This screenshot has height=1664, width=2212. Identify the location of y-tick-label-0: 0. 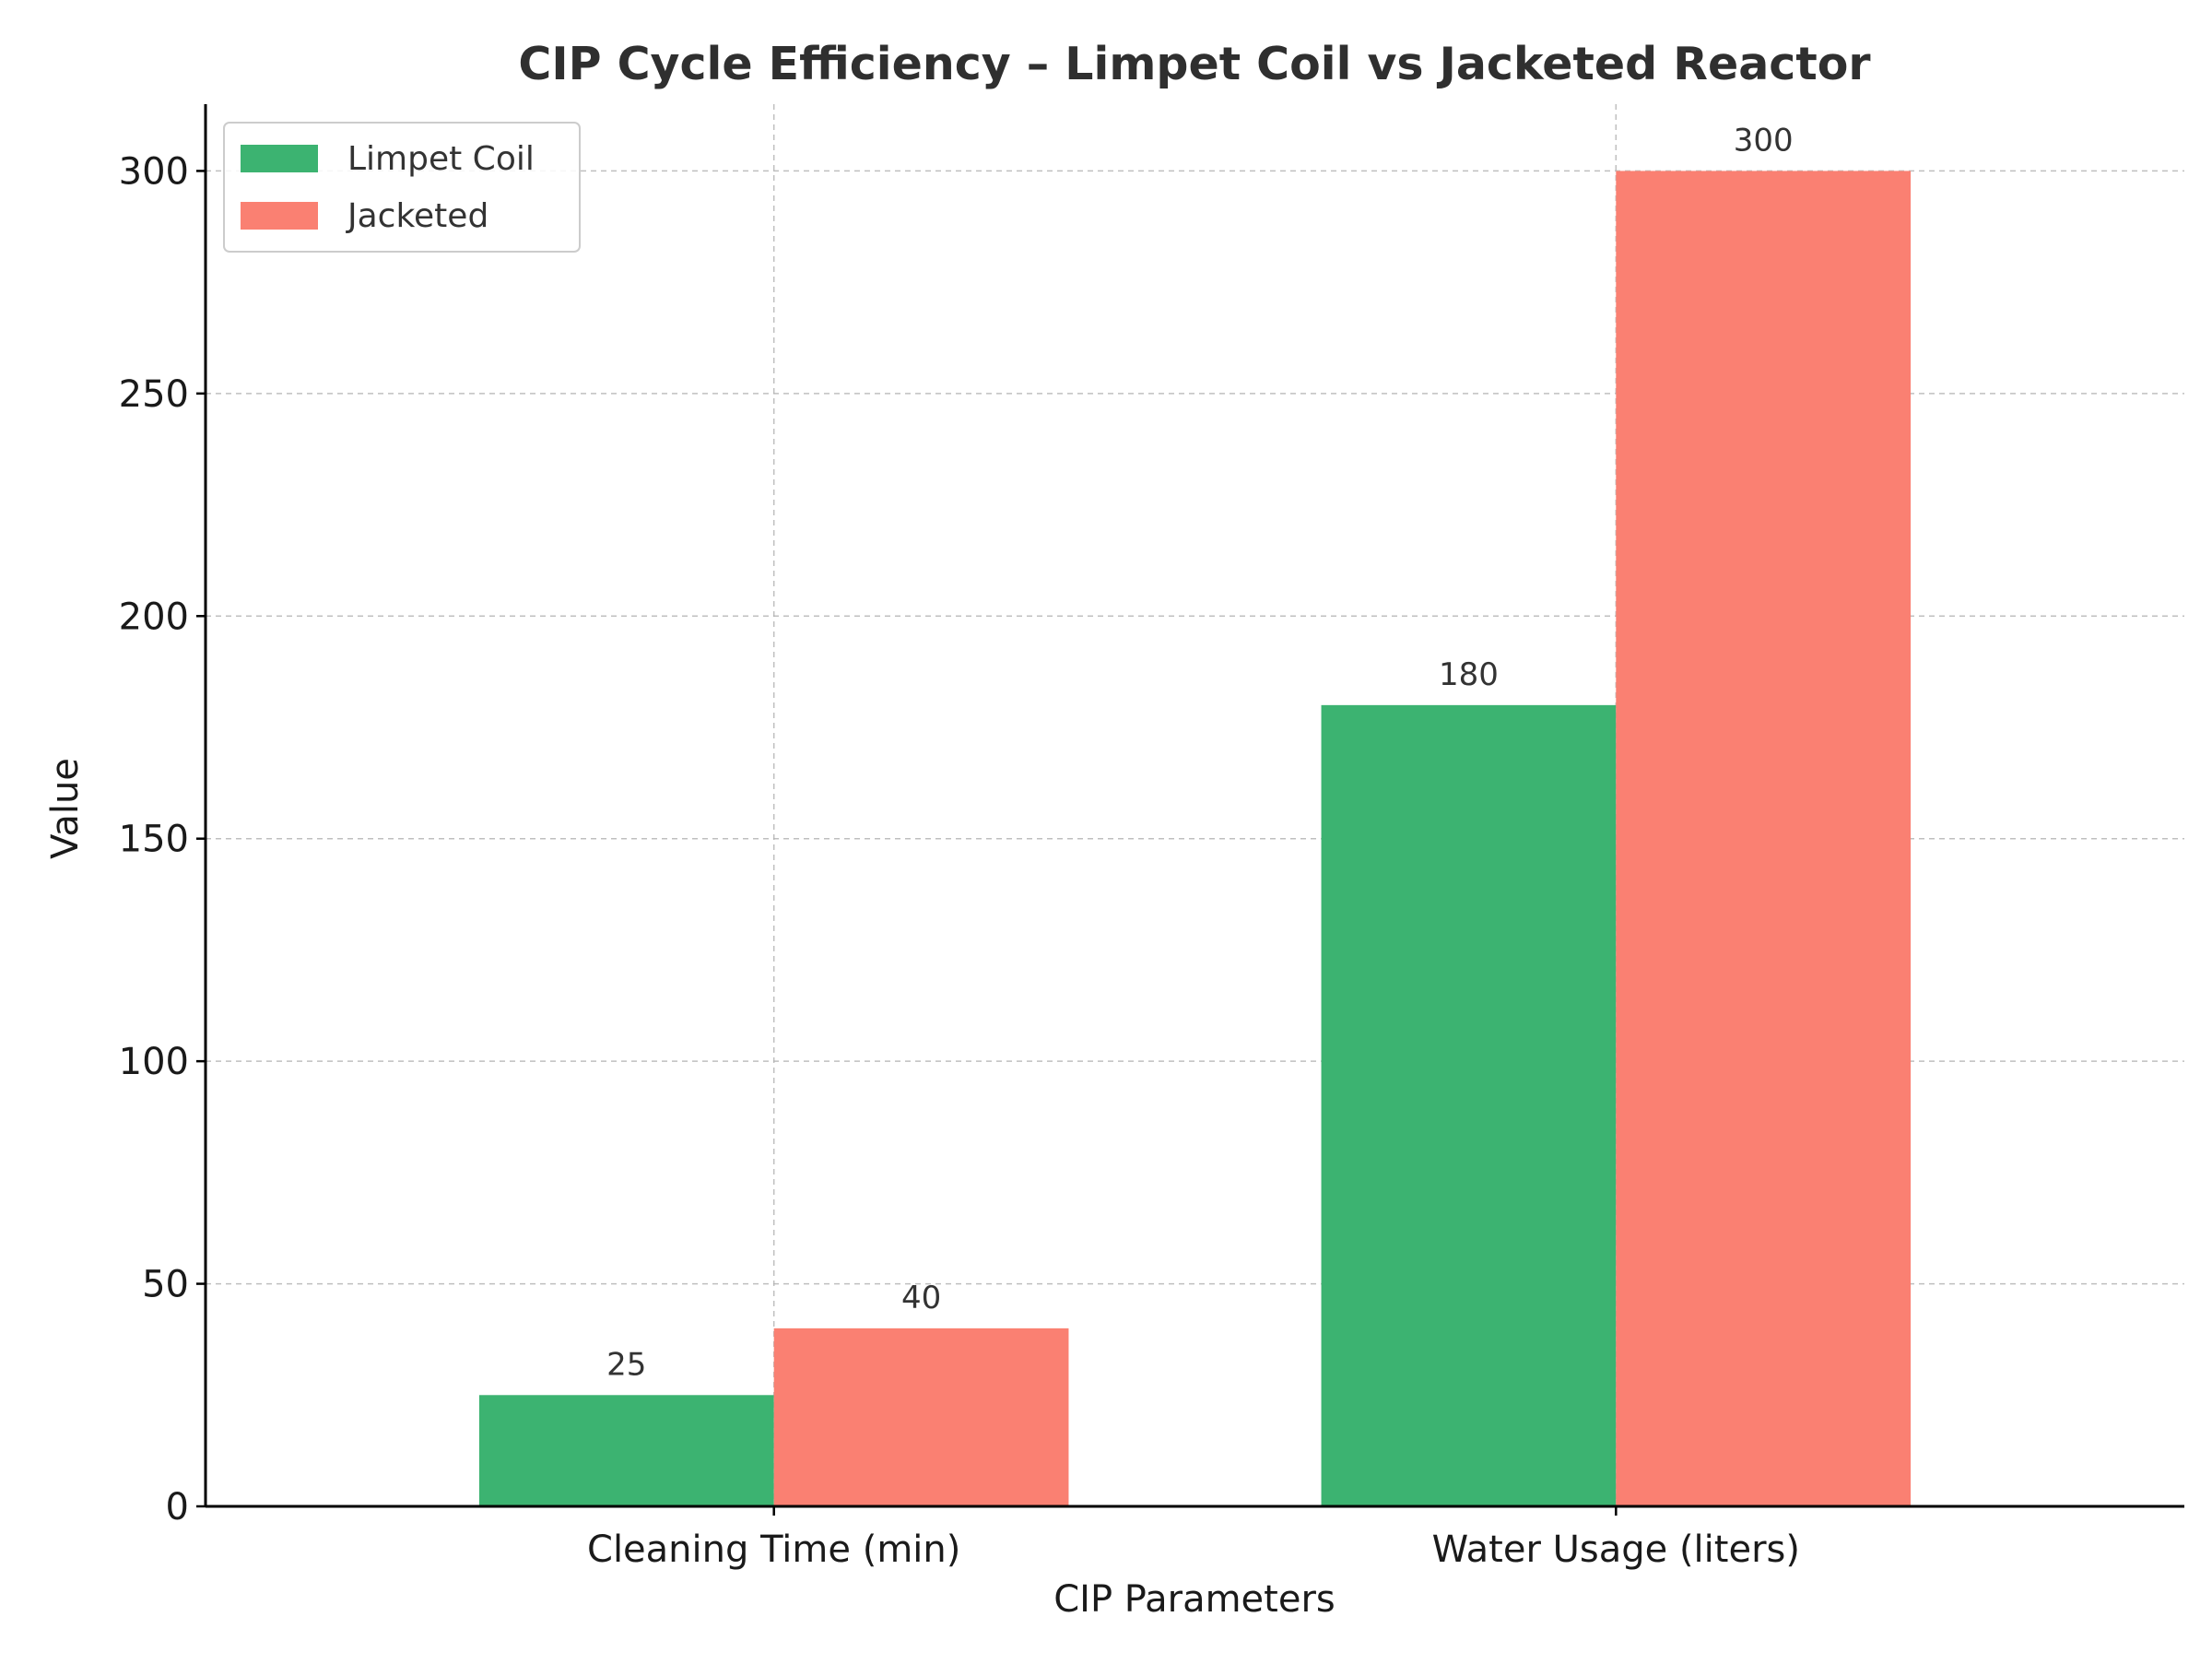
(177, 1507).